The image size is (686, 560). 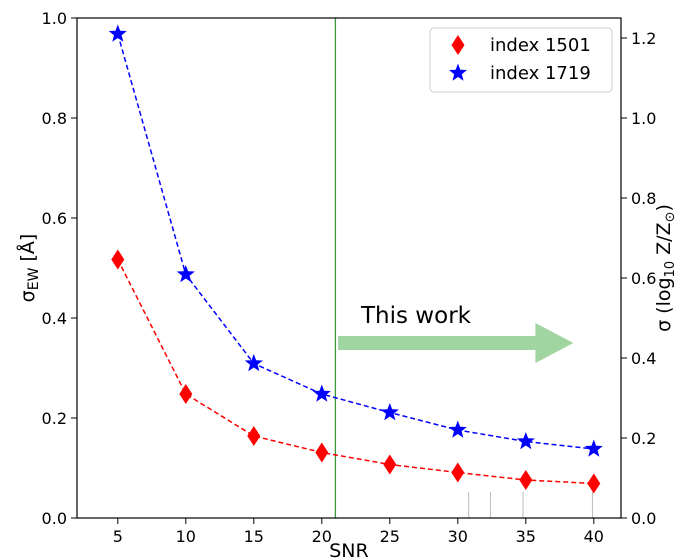 What do you see at coordinates (416, 316) in the screenshot?
I see `annotation-text: This work` at bounding box center [416, 316].